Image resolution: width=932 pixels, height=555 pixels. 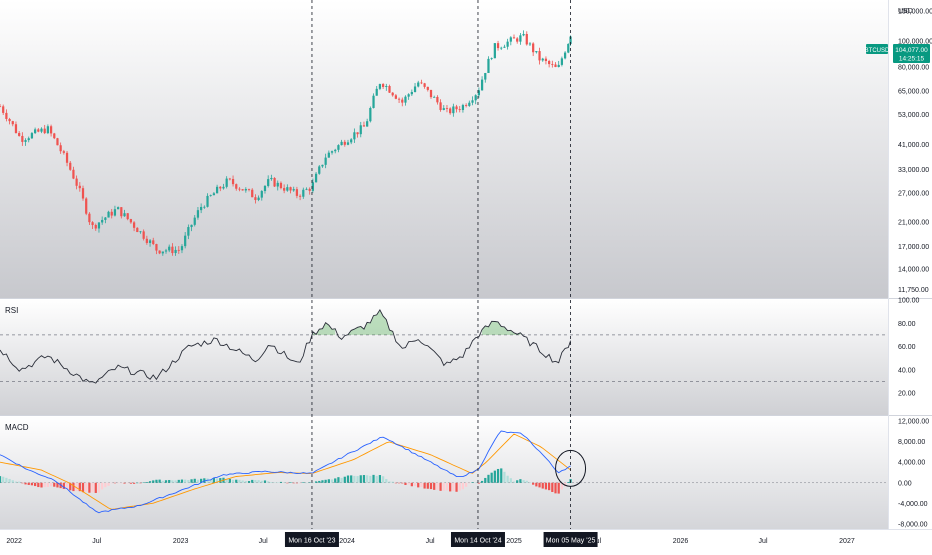 What do you see at coordinates (897, 53) in the screenshot?
I see `last-price-tag: BTCUSD 104,077.00 14:25:15` at bounding box center [897, 53].